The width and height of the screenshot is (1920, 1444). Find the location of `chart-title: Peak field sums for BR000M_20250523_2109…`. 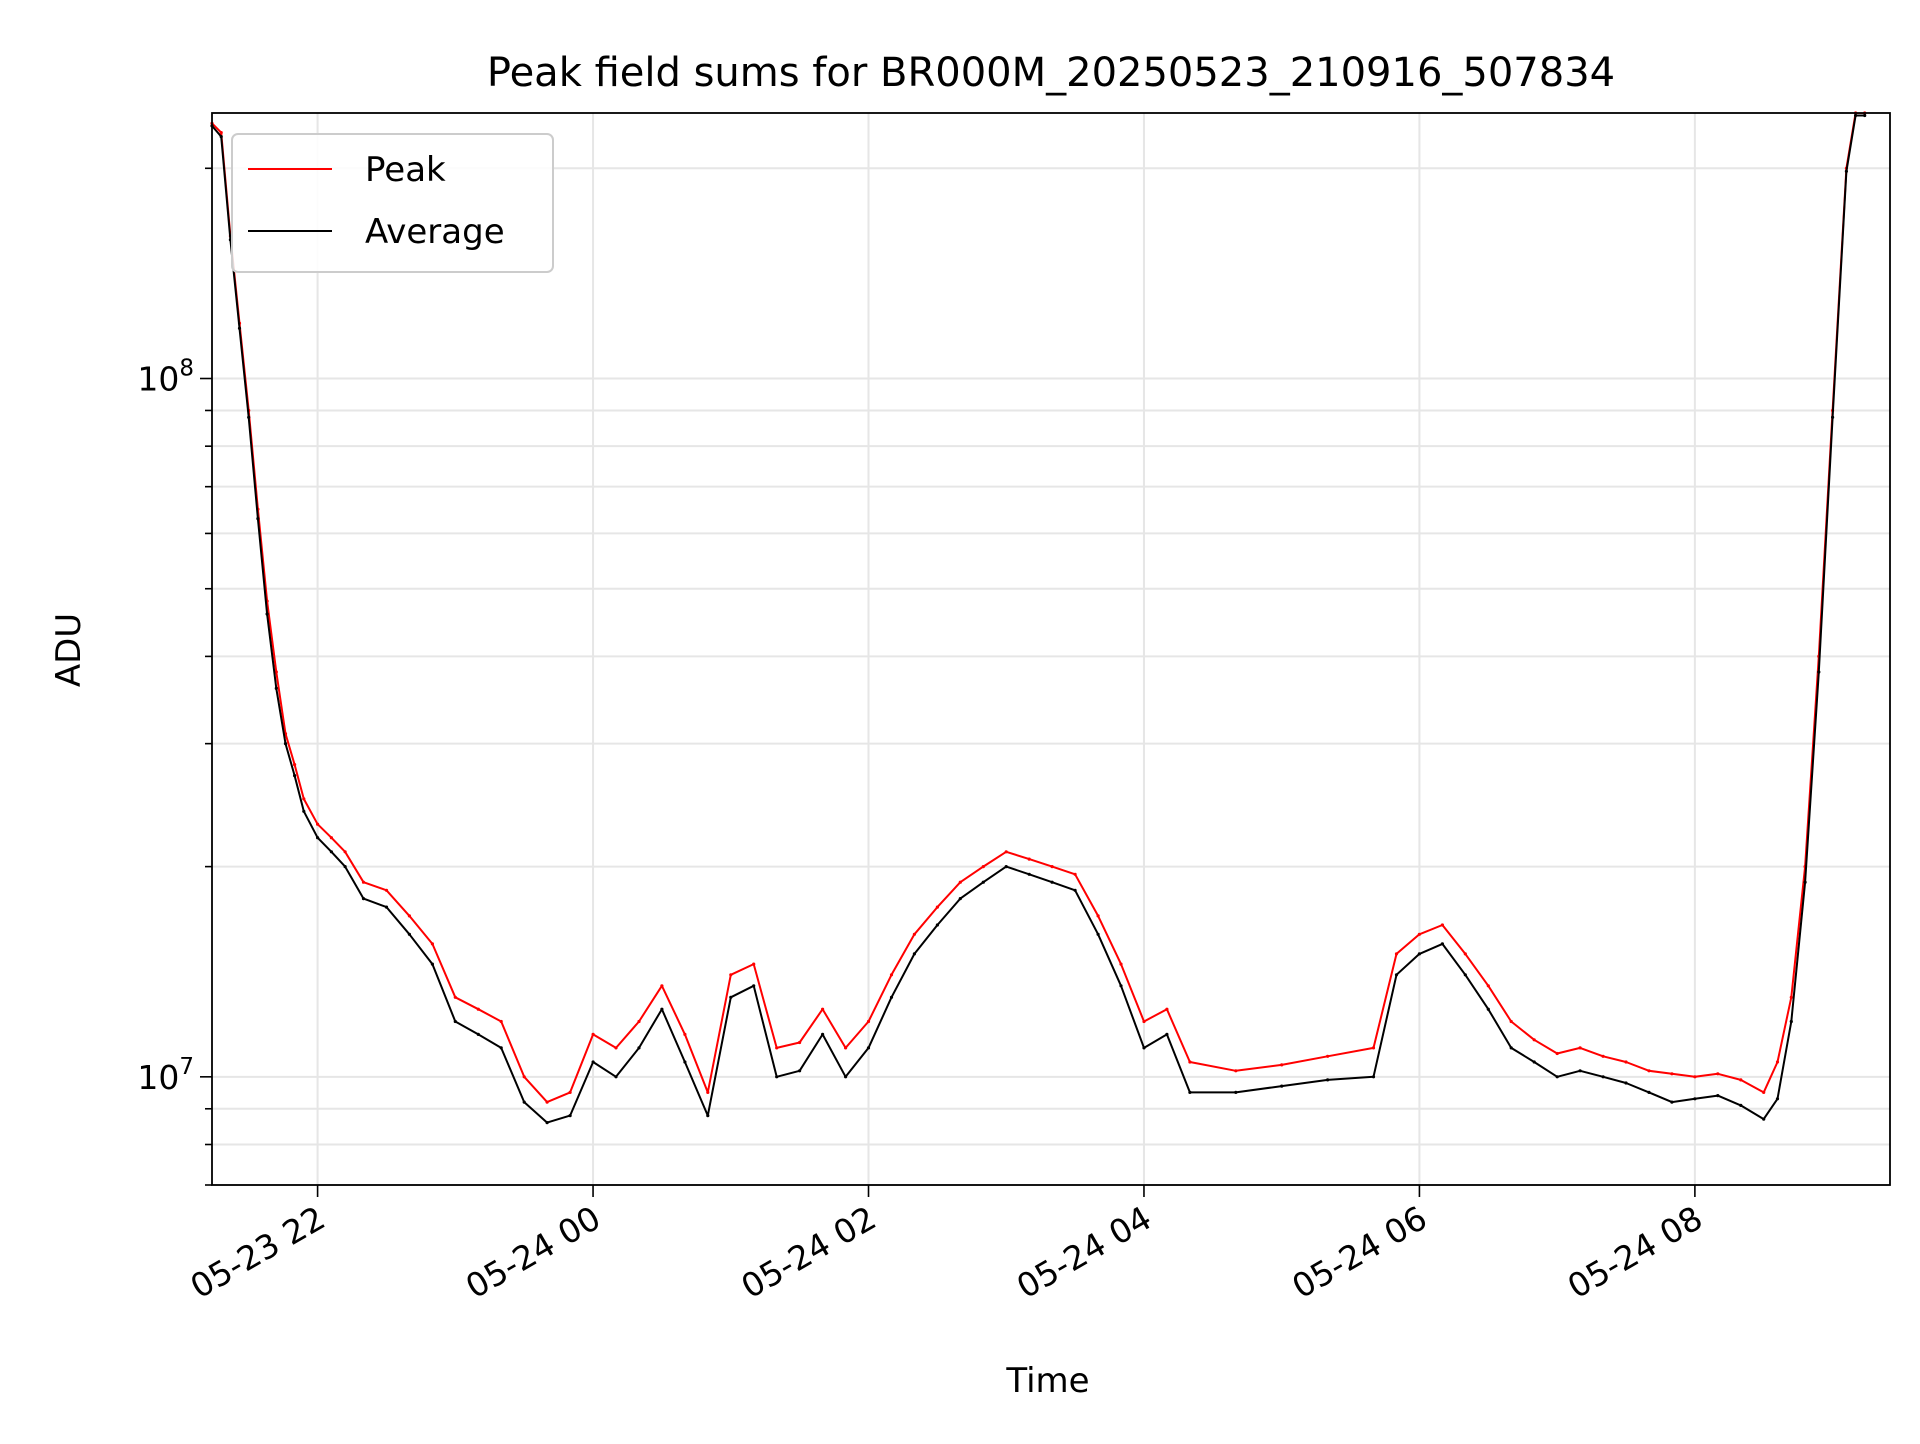

chart-title: Peak field sums for BR000M_20250523_2109… is located at coordinates (1051, 73).